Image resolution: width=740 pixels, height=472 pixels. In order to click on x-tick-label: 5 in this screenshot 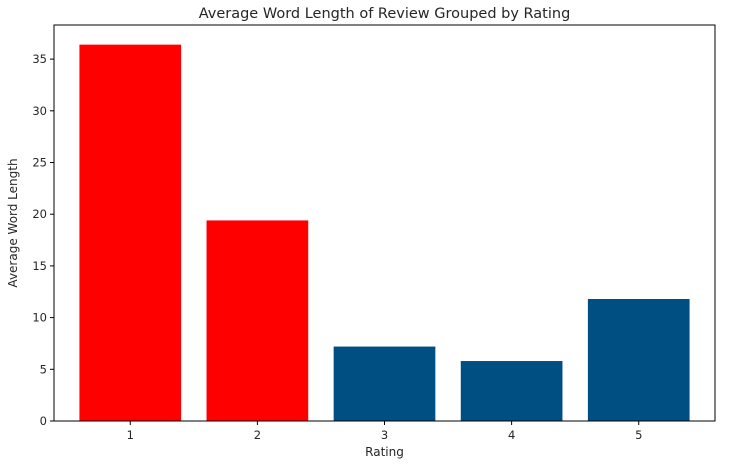, I will do `click(638, 435)`.